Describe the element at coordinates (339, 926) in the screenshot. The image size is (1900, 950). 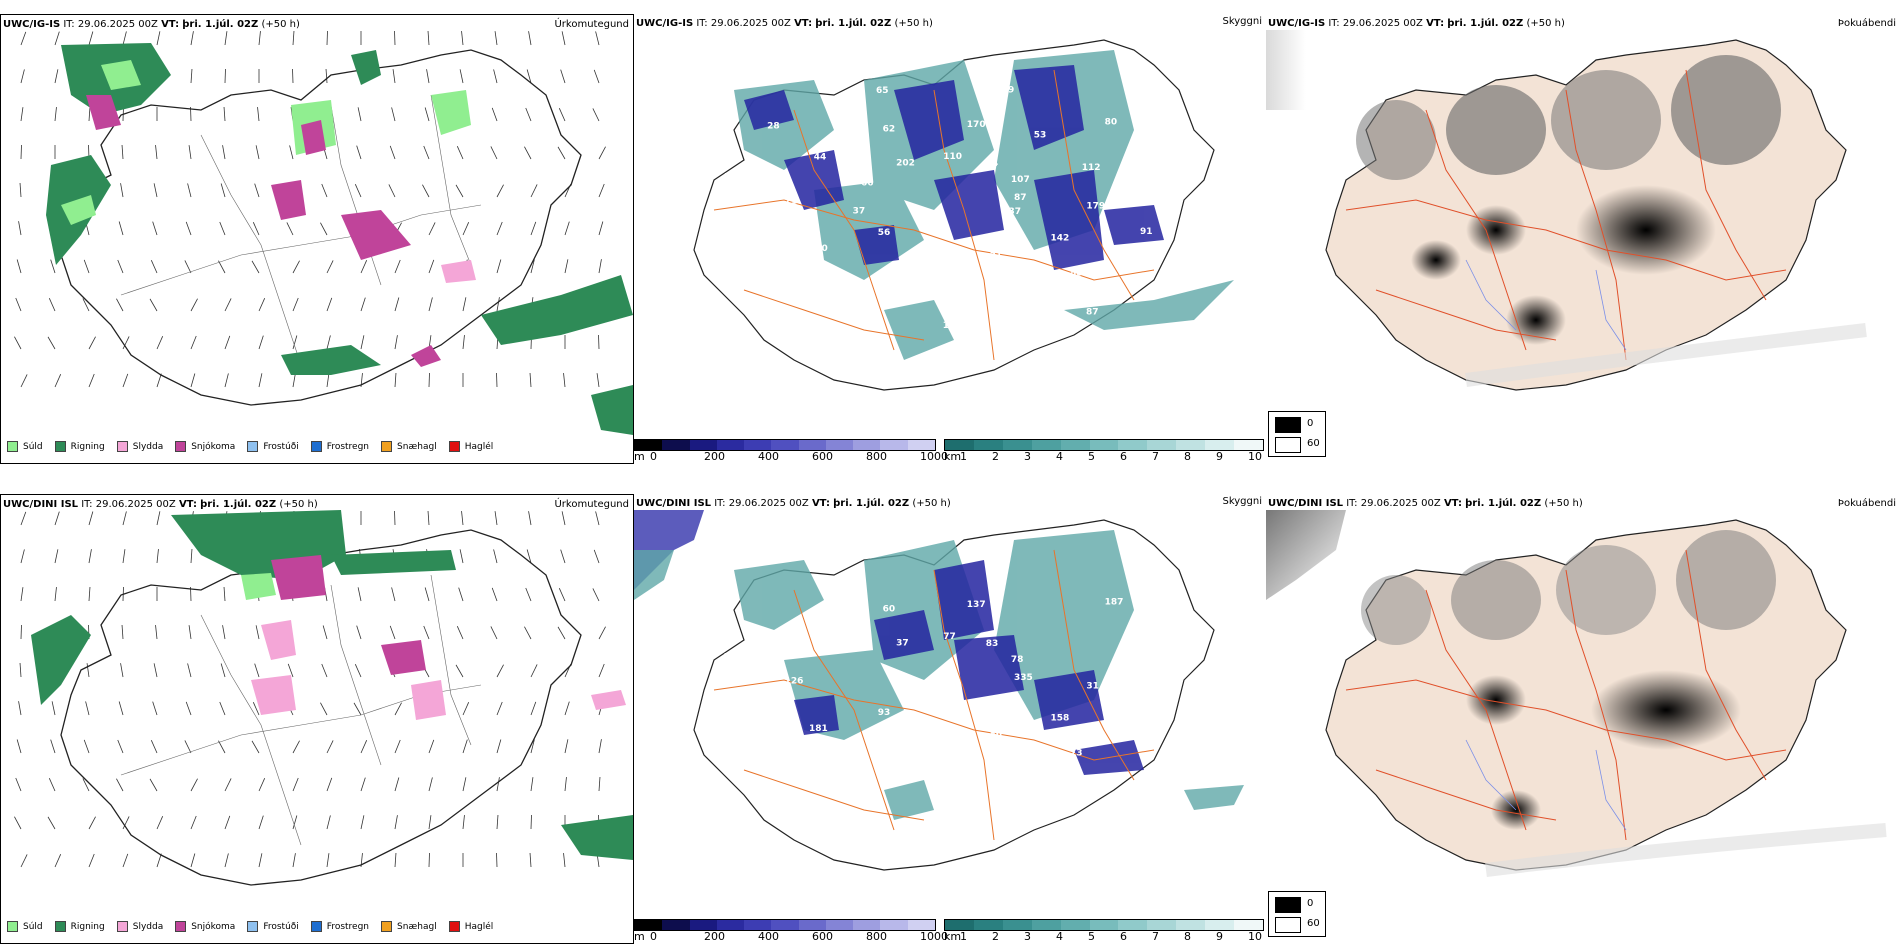
I see `legend-item: Frostregn` at that location.